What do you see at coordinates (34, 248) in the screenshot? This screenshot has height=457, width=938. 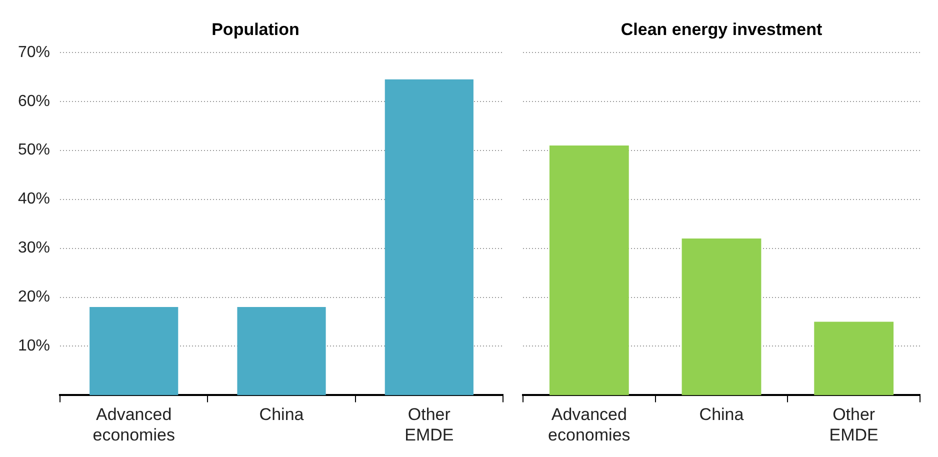 I see `y-tick-label: 30%` at bounding box center [34, 248].